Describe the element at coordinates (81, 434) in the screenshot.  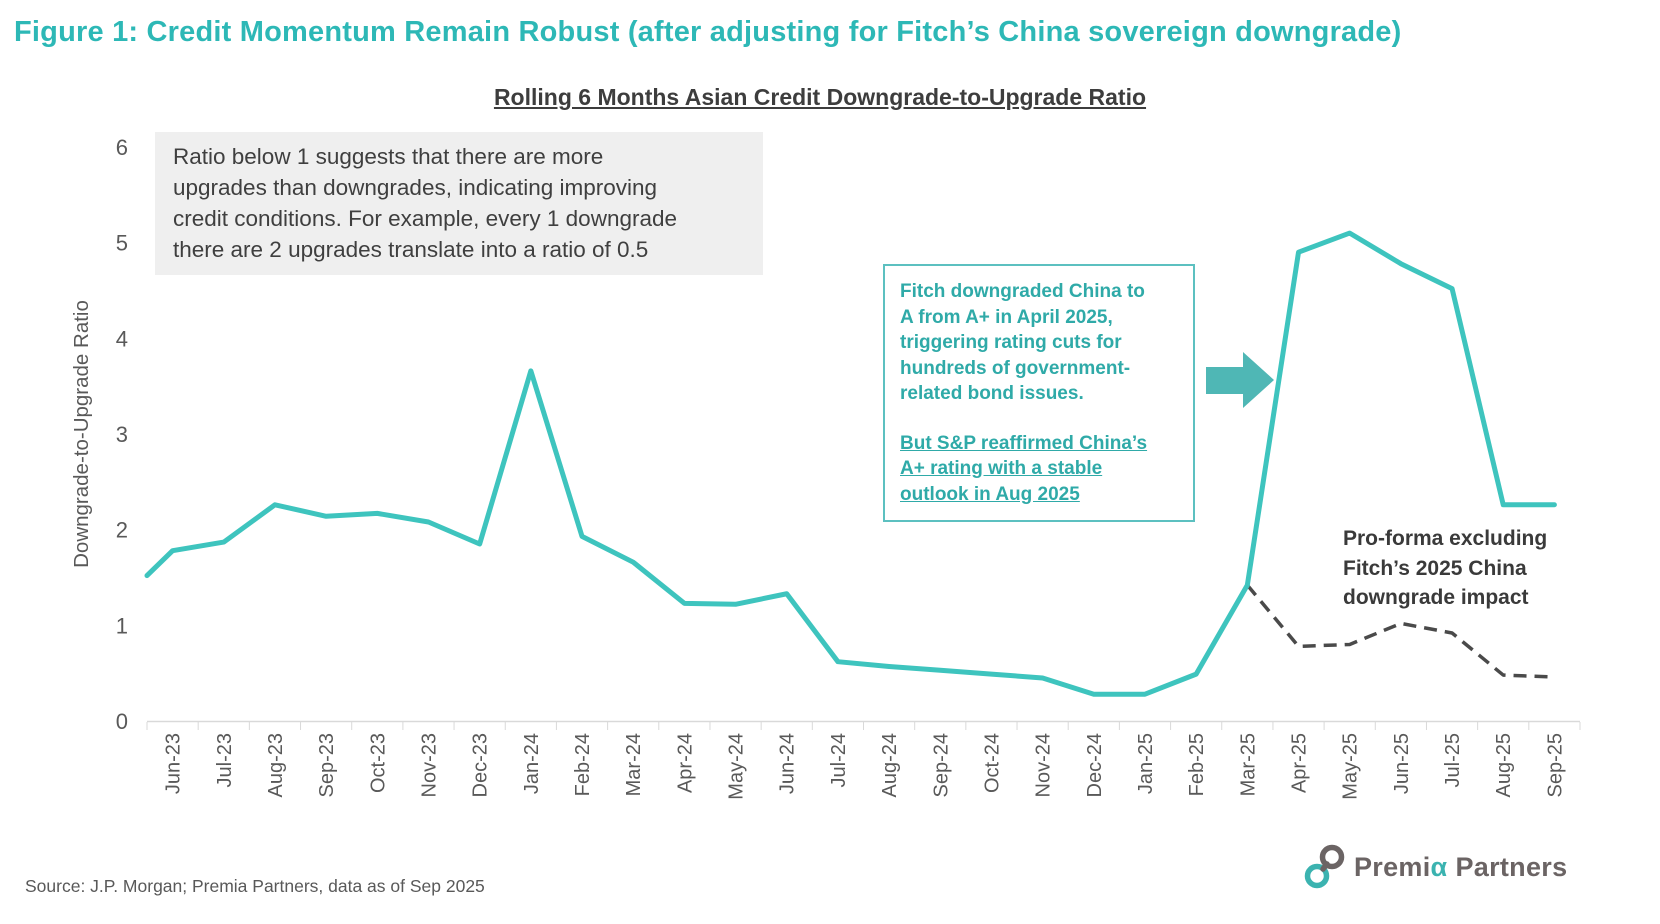
I see `y-axis-title: Downgrade-to-Upgrade Ratio` at that location.